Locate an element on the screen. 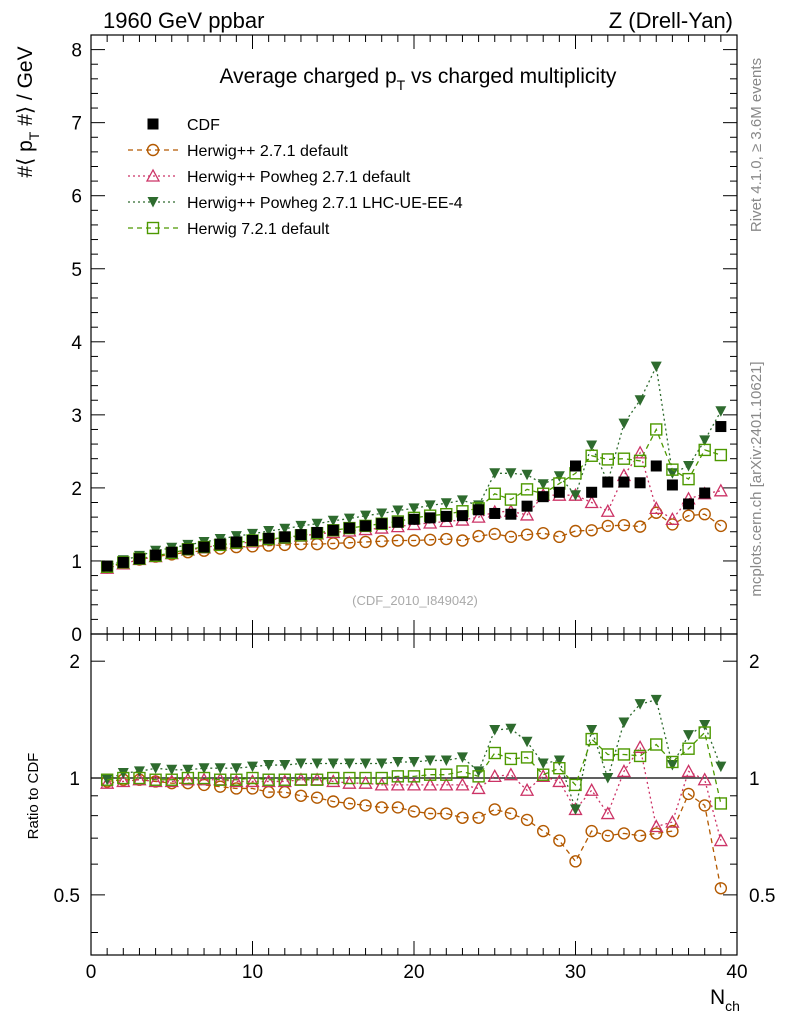  legend-entry-herwig-powheg-2-7-1-lhc-ue-ee-4: Herwig++ Powheg 2.7.1 LHC-UE-EE-4 is located at coordinates (295, 203).